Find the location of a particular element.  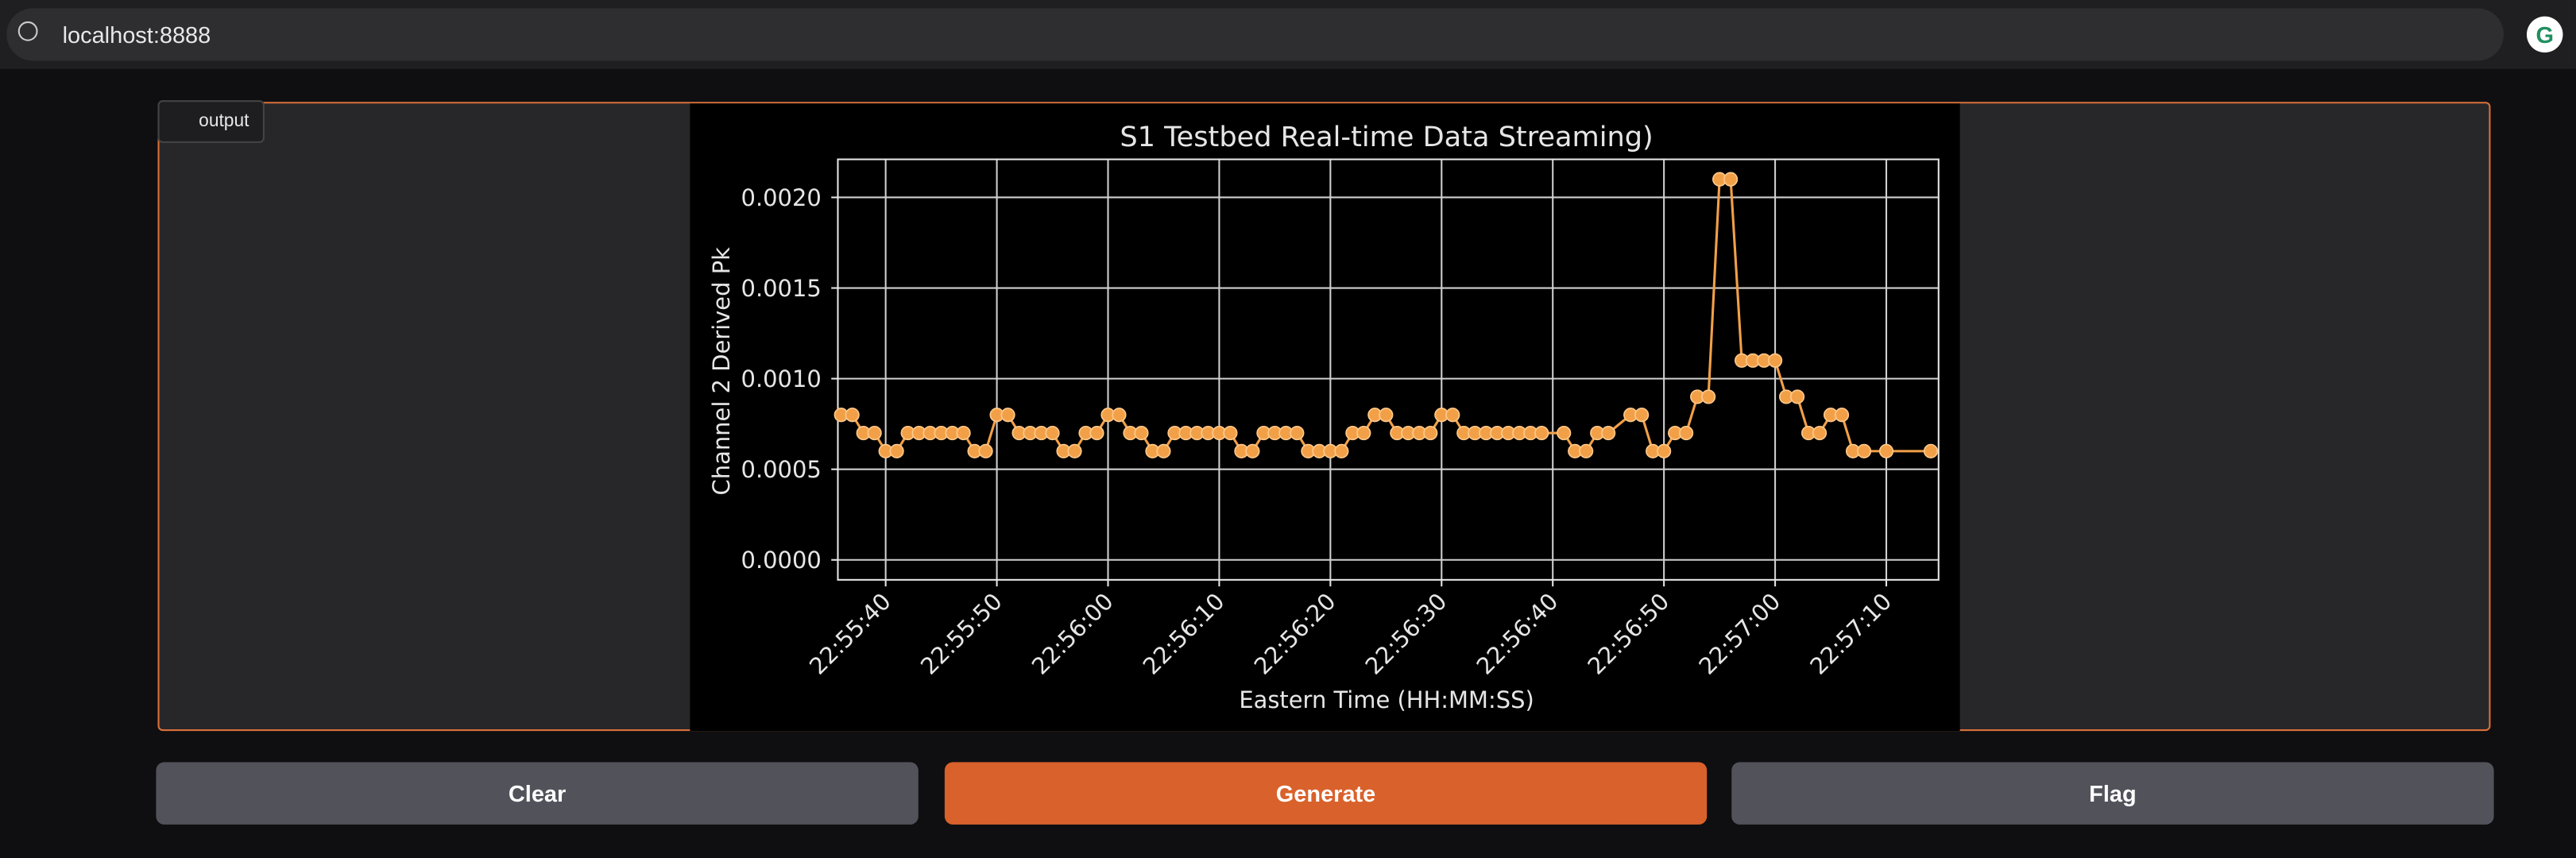

y-tick-label: 0.0000 is located at coordinates (781, 560).